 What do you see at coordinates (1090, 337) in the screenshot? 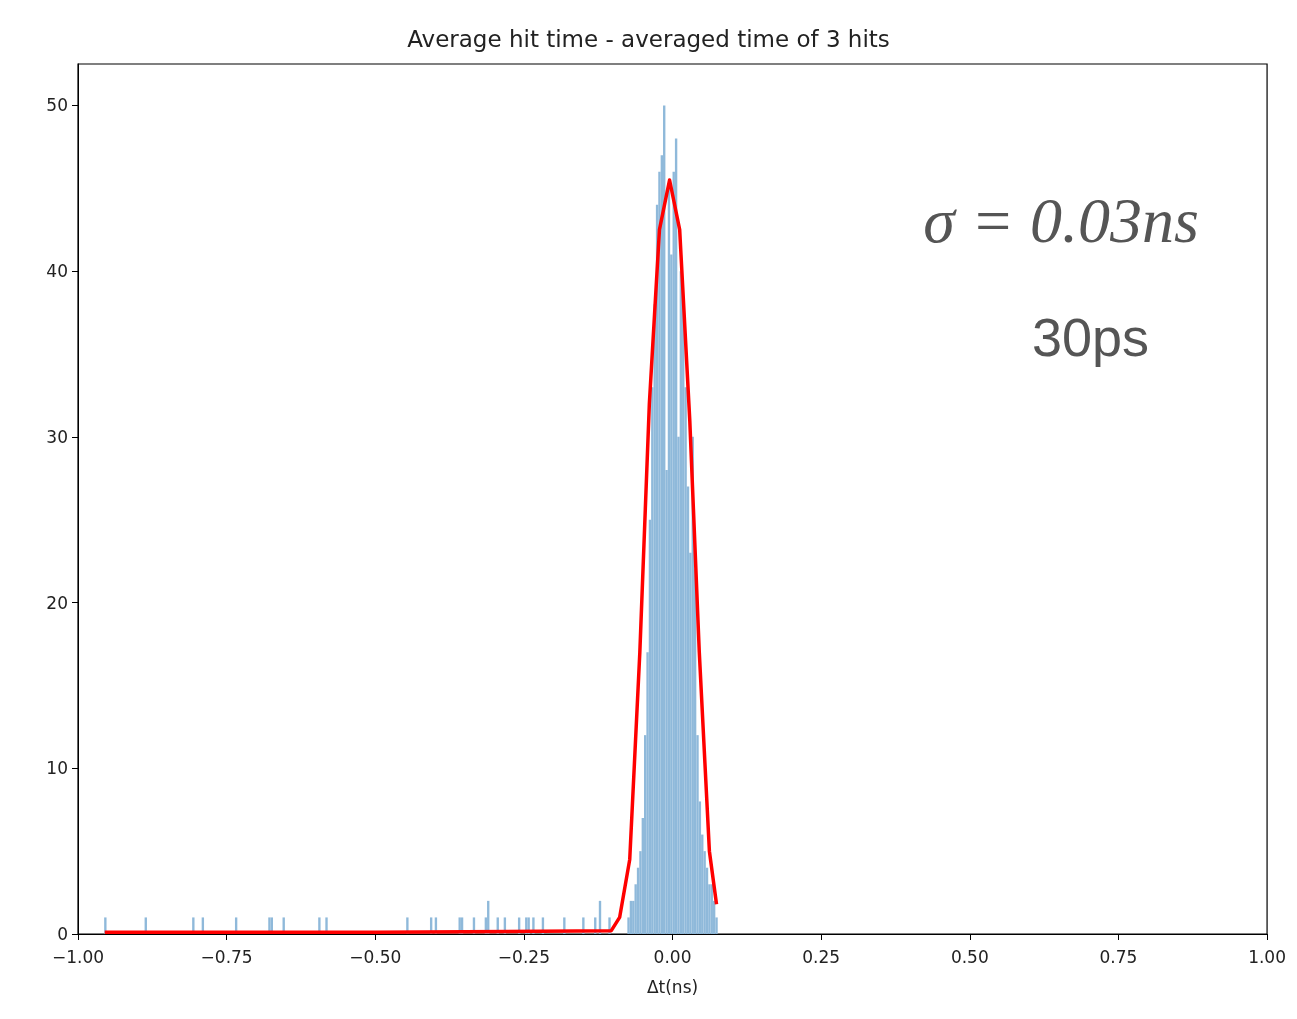
I see `annotation: 30ps` at bounding box center [1090, 337].